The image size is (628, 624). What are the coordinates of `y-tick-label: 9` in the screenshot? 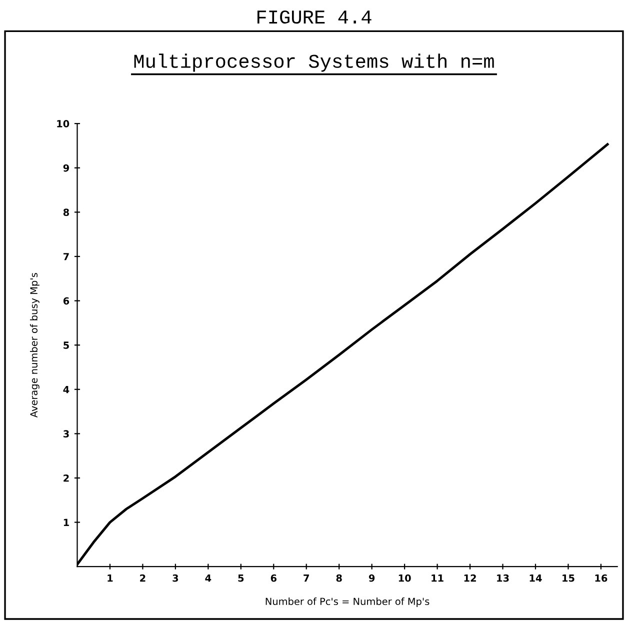 It's located at (66, 168).